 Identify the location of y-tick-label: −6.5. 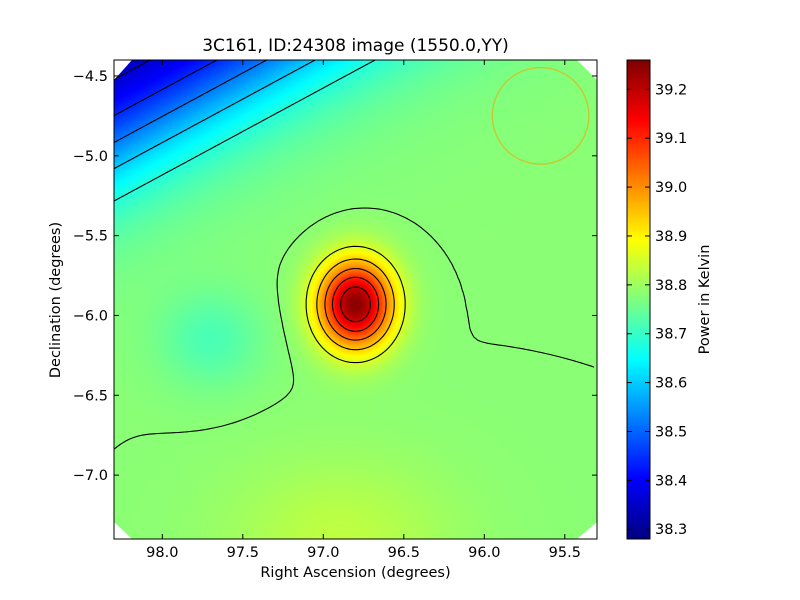
(90, 396).